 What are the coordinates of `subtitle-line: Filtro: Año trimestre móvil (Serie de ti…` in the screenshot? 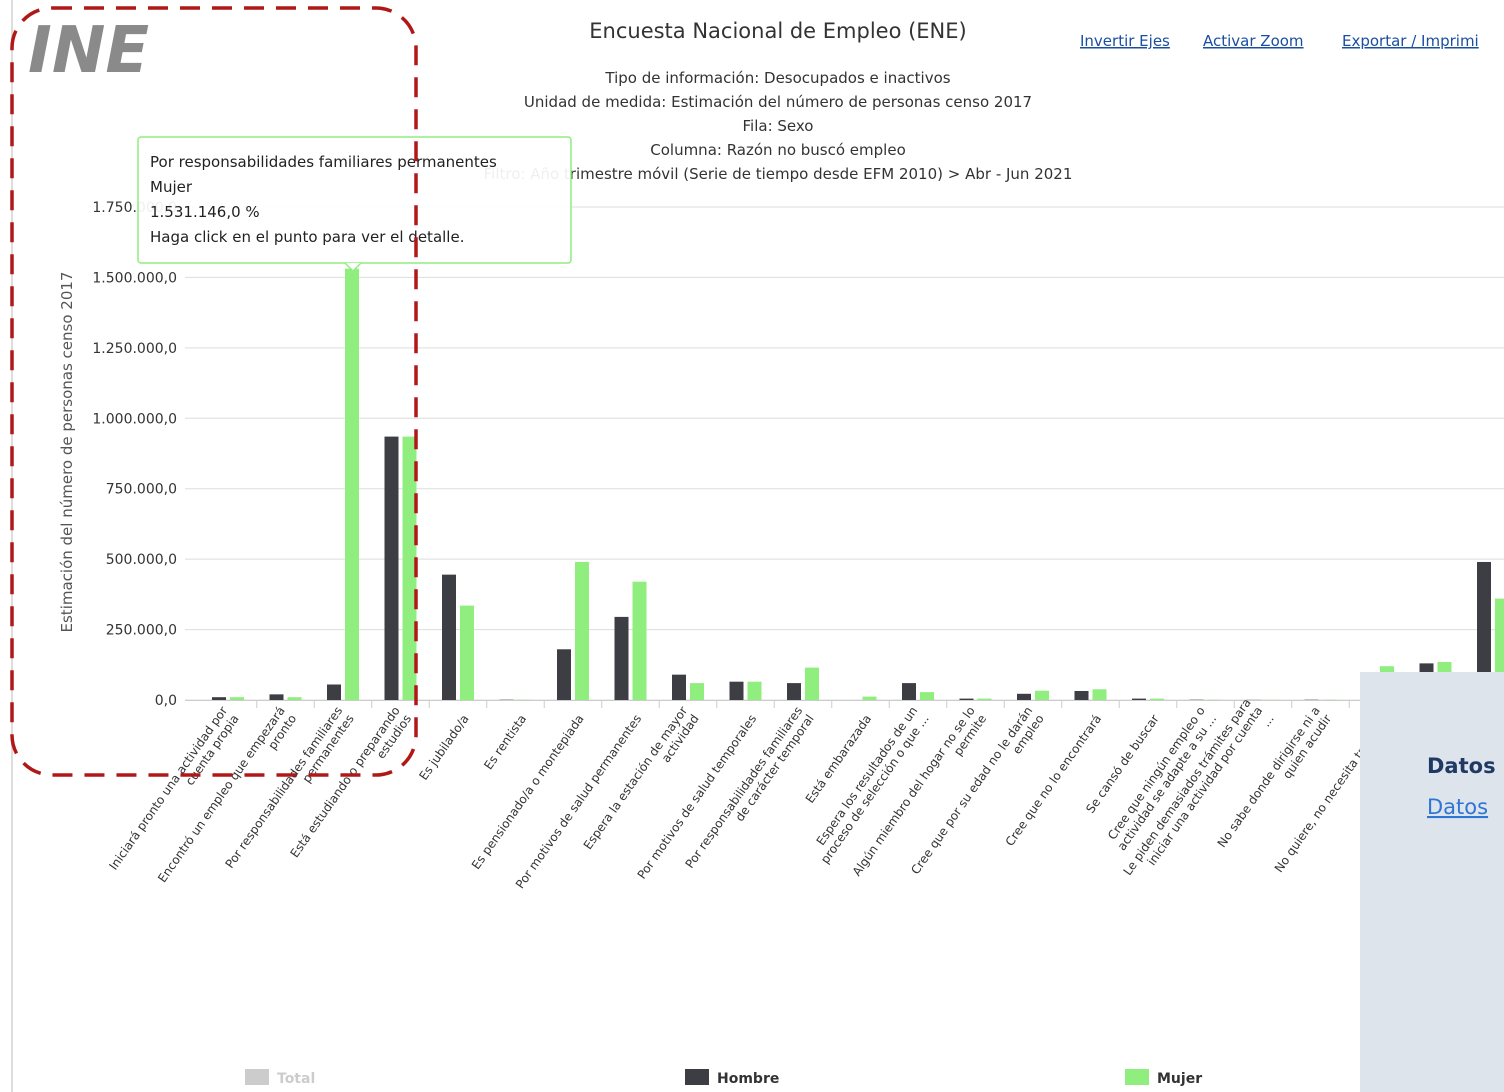 It's located at (778, 174).